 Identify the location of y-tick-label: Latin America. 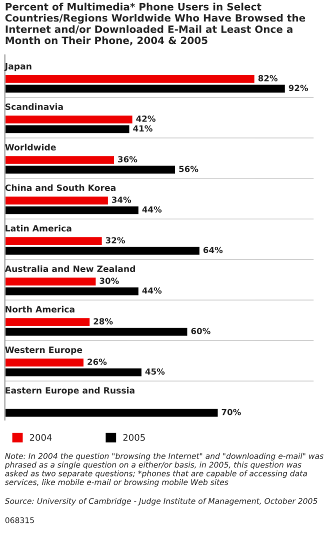
(39, 228).